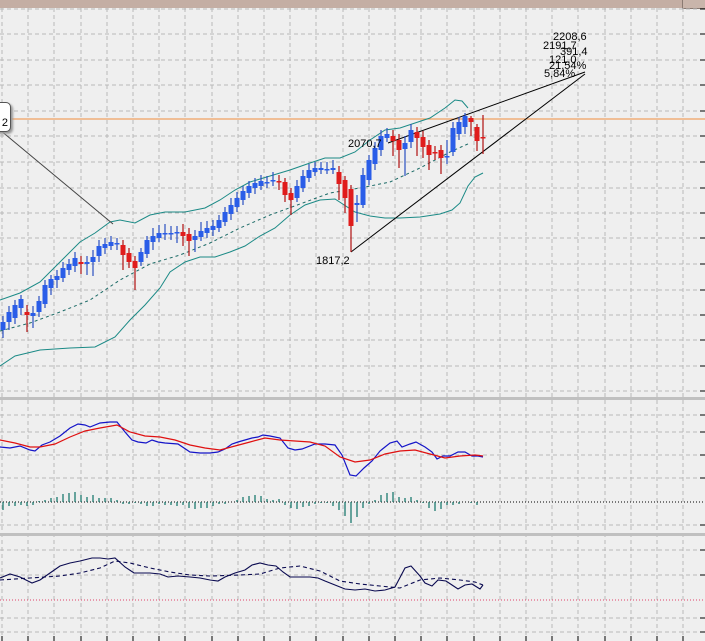  I want to click on projection-percent-2: 5,84%, so click(559, 74).